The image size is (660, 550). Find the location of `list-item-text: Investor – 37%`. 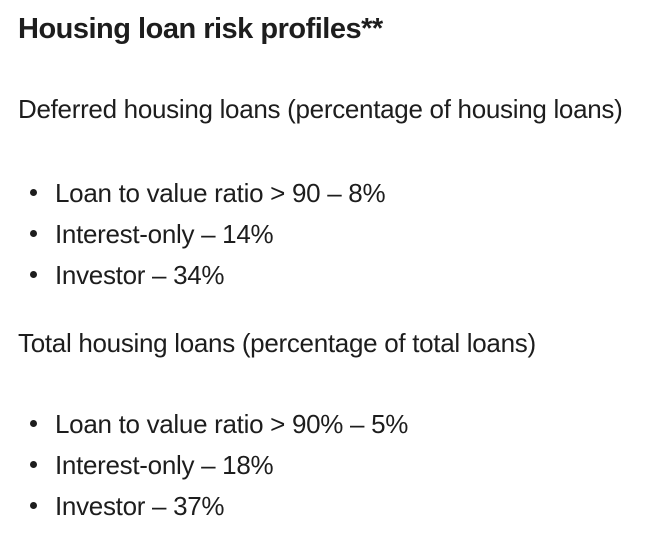

list-item-text: Investor – 37% is located at coordinates (140, 506).